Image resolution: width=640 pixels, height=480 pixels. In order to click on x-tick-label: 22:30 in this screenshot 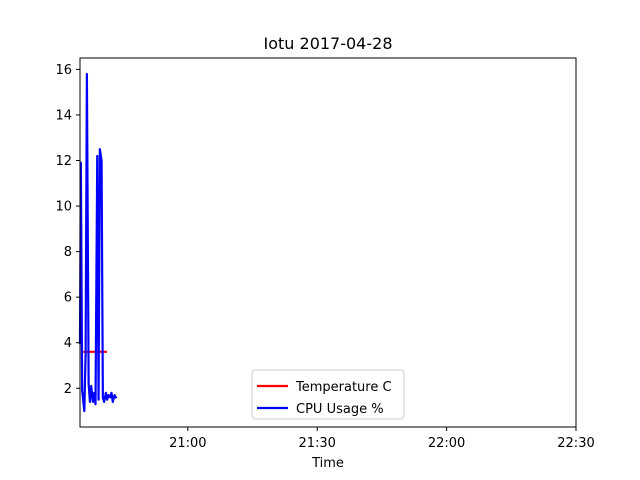, I will do `click(575, 443)`.